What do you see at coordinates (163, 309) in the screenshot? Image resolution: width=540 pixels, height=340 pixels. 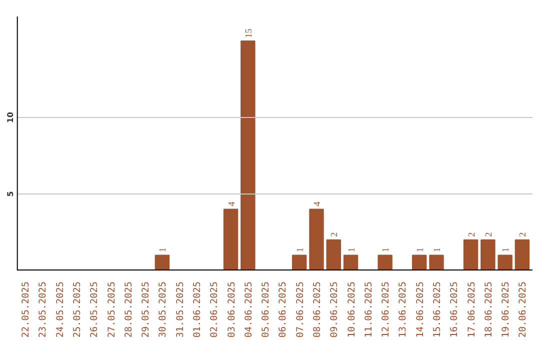 I see `x-tick-label: 30.05.2025` at bounding box center [163, 309].